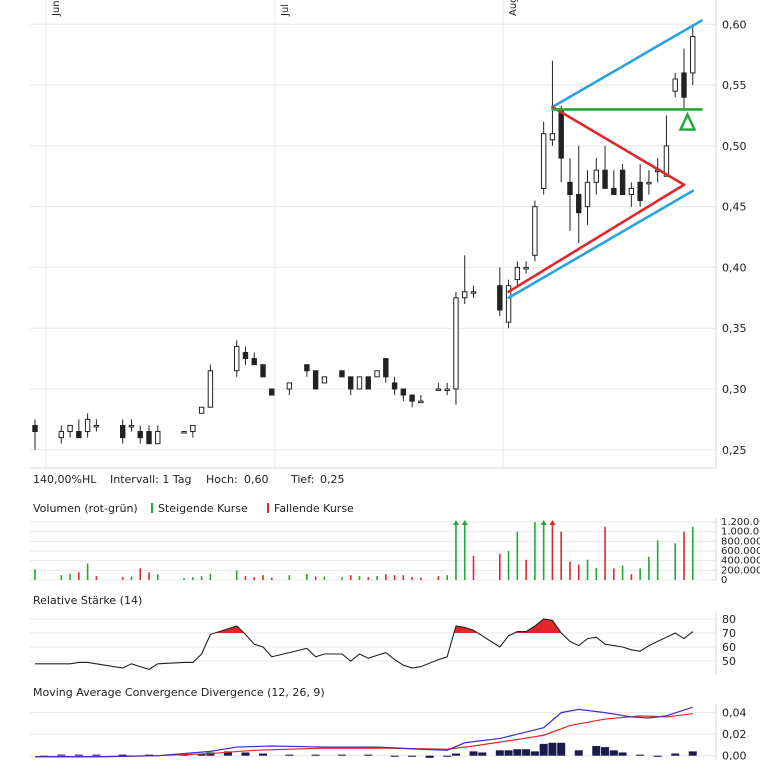 The image size is (760, 760). What do you see at coordinates (734, 389) in the screenshot?
I see `price-y-tick-label: 0,30` at bounding box center [734, 389].